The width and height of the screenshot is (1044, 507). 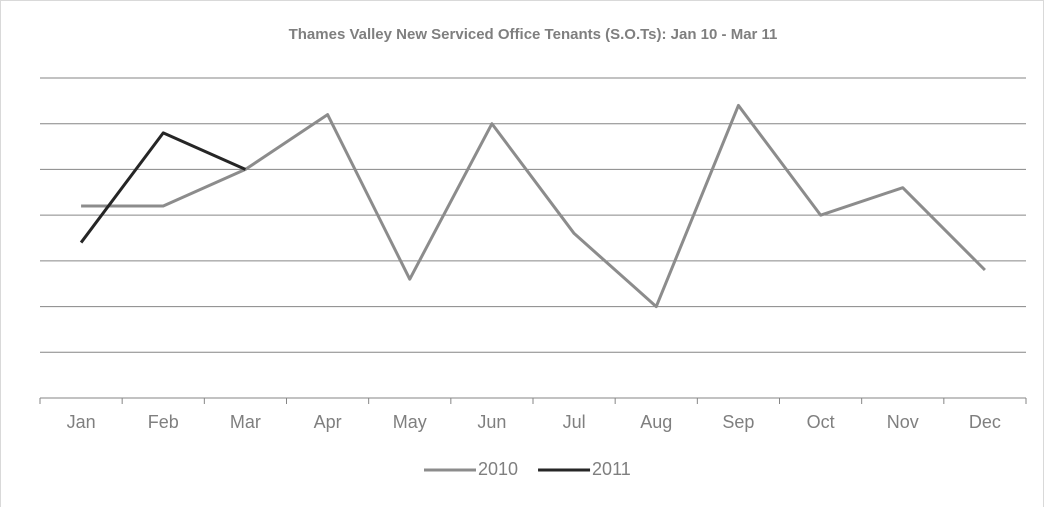 I want to click on x-tick-label: Jun, so click(x=491, y=422).